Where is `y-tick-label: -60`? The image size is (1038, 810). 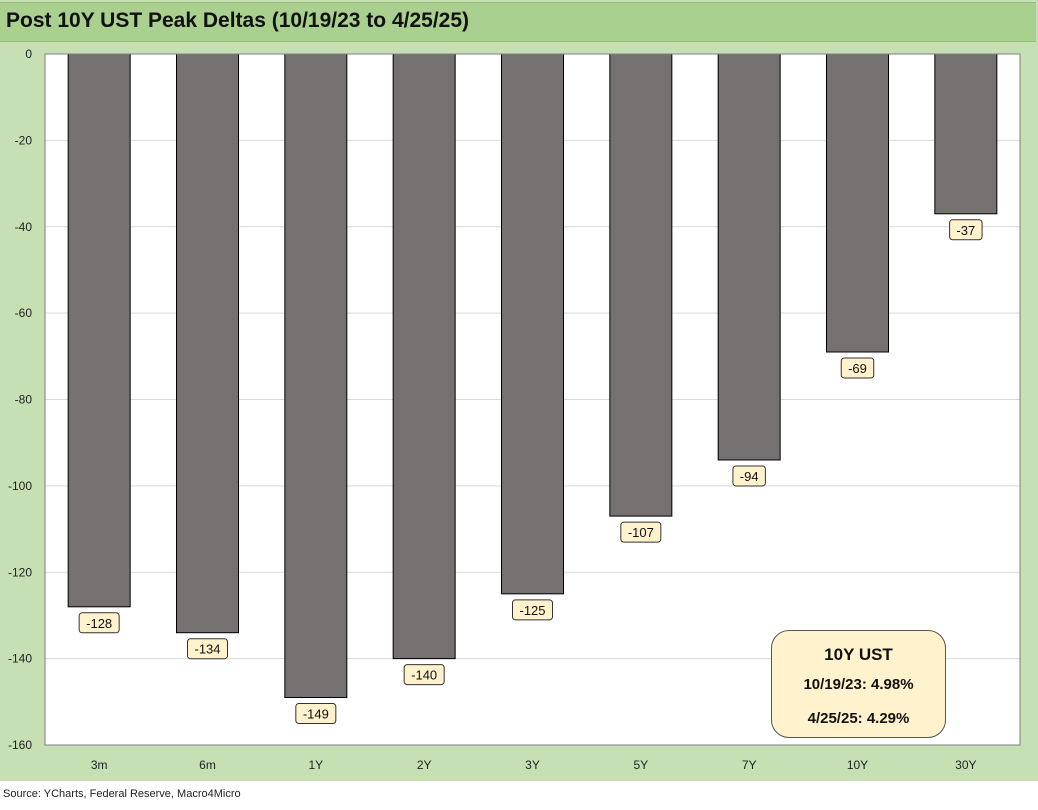 y-tick-label: -60 is located at coordinates (24, 313).